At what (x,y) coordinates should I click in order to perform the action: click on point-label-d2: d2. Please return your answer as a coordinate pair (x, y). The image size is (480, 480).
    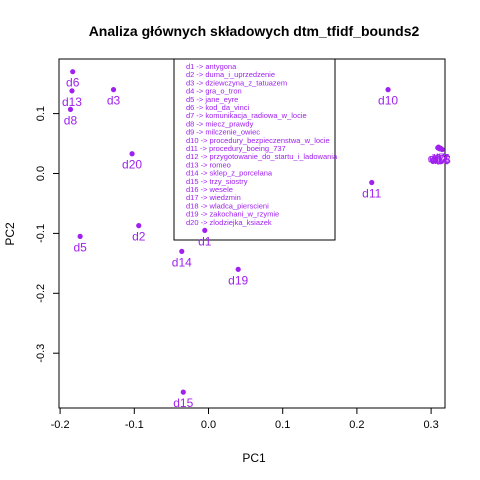
    Looking at the image, I should click on (139, 237).